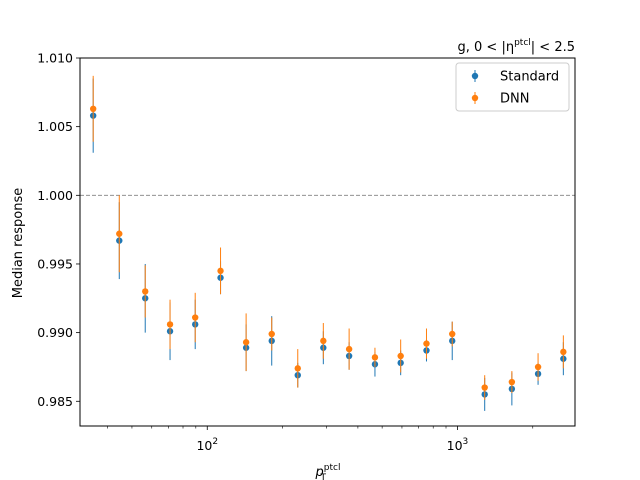  Describe the element at coordinates (320, 439) in the screenshot. I see `x-ticks: 10² 10³` at that location.